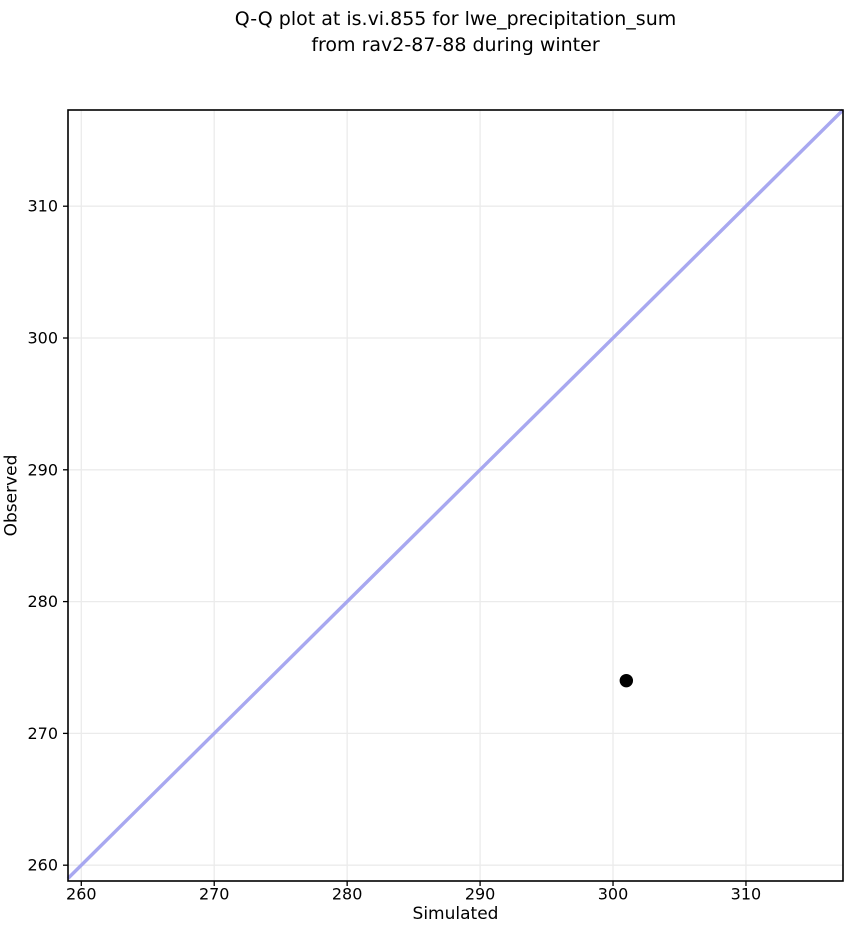  What do you see at coordinates (456, 914) in the screenshot?
I see `x-axis-label: Simulated` at bounding box center [456, 914].